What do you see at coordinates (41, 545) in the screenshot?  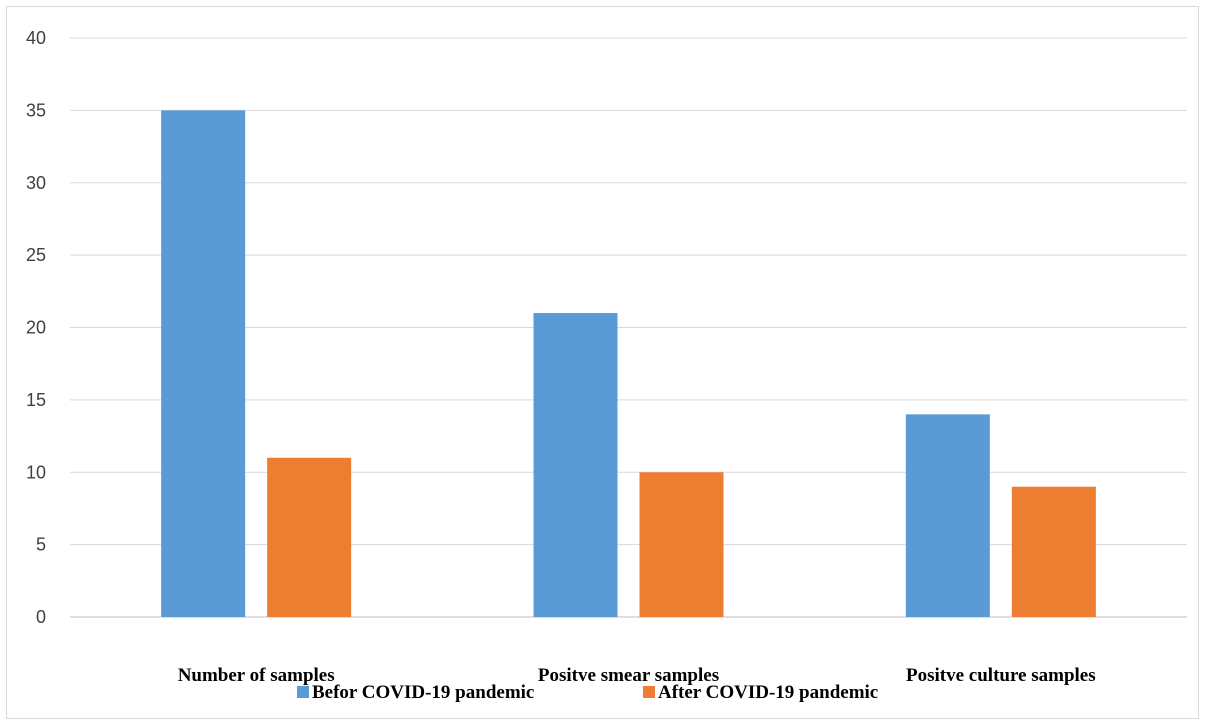 I see `y-tick-label: 5` at bounding box center [41, 545].